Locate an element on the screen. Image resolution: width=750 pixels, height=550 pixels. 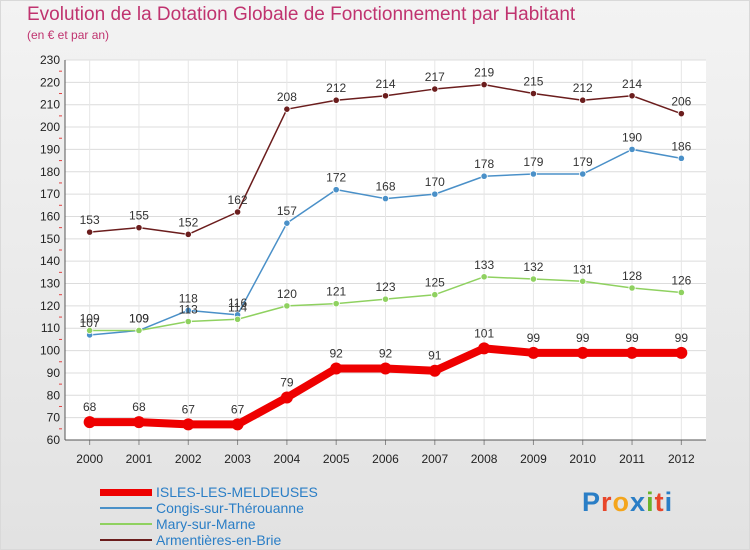
y-tick-label: 190 is located at coordinates (50, 149).